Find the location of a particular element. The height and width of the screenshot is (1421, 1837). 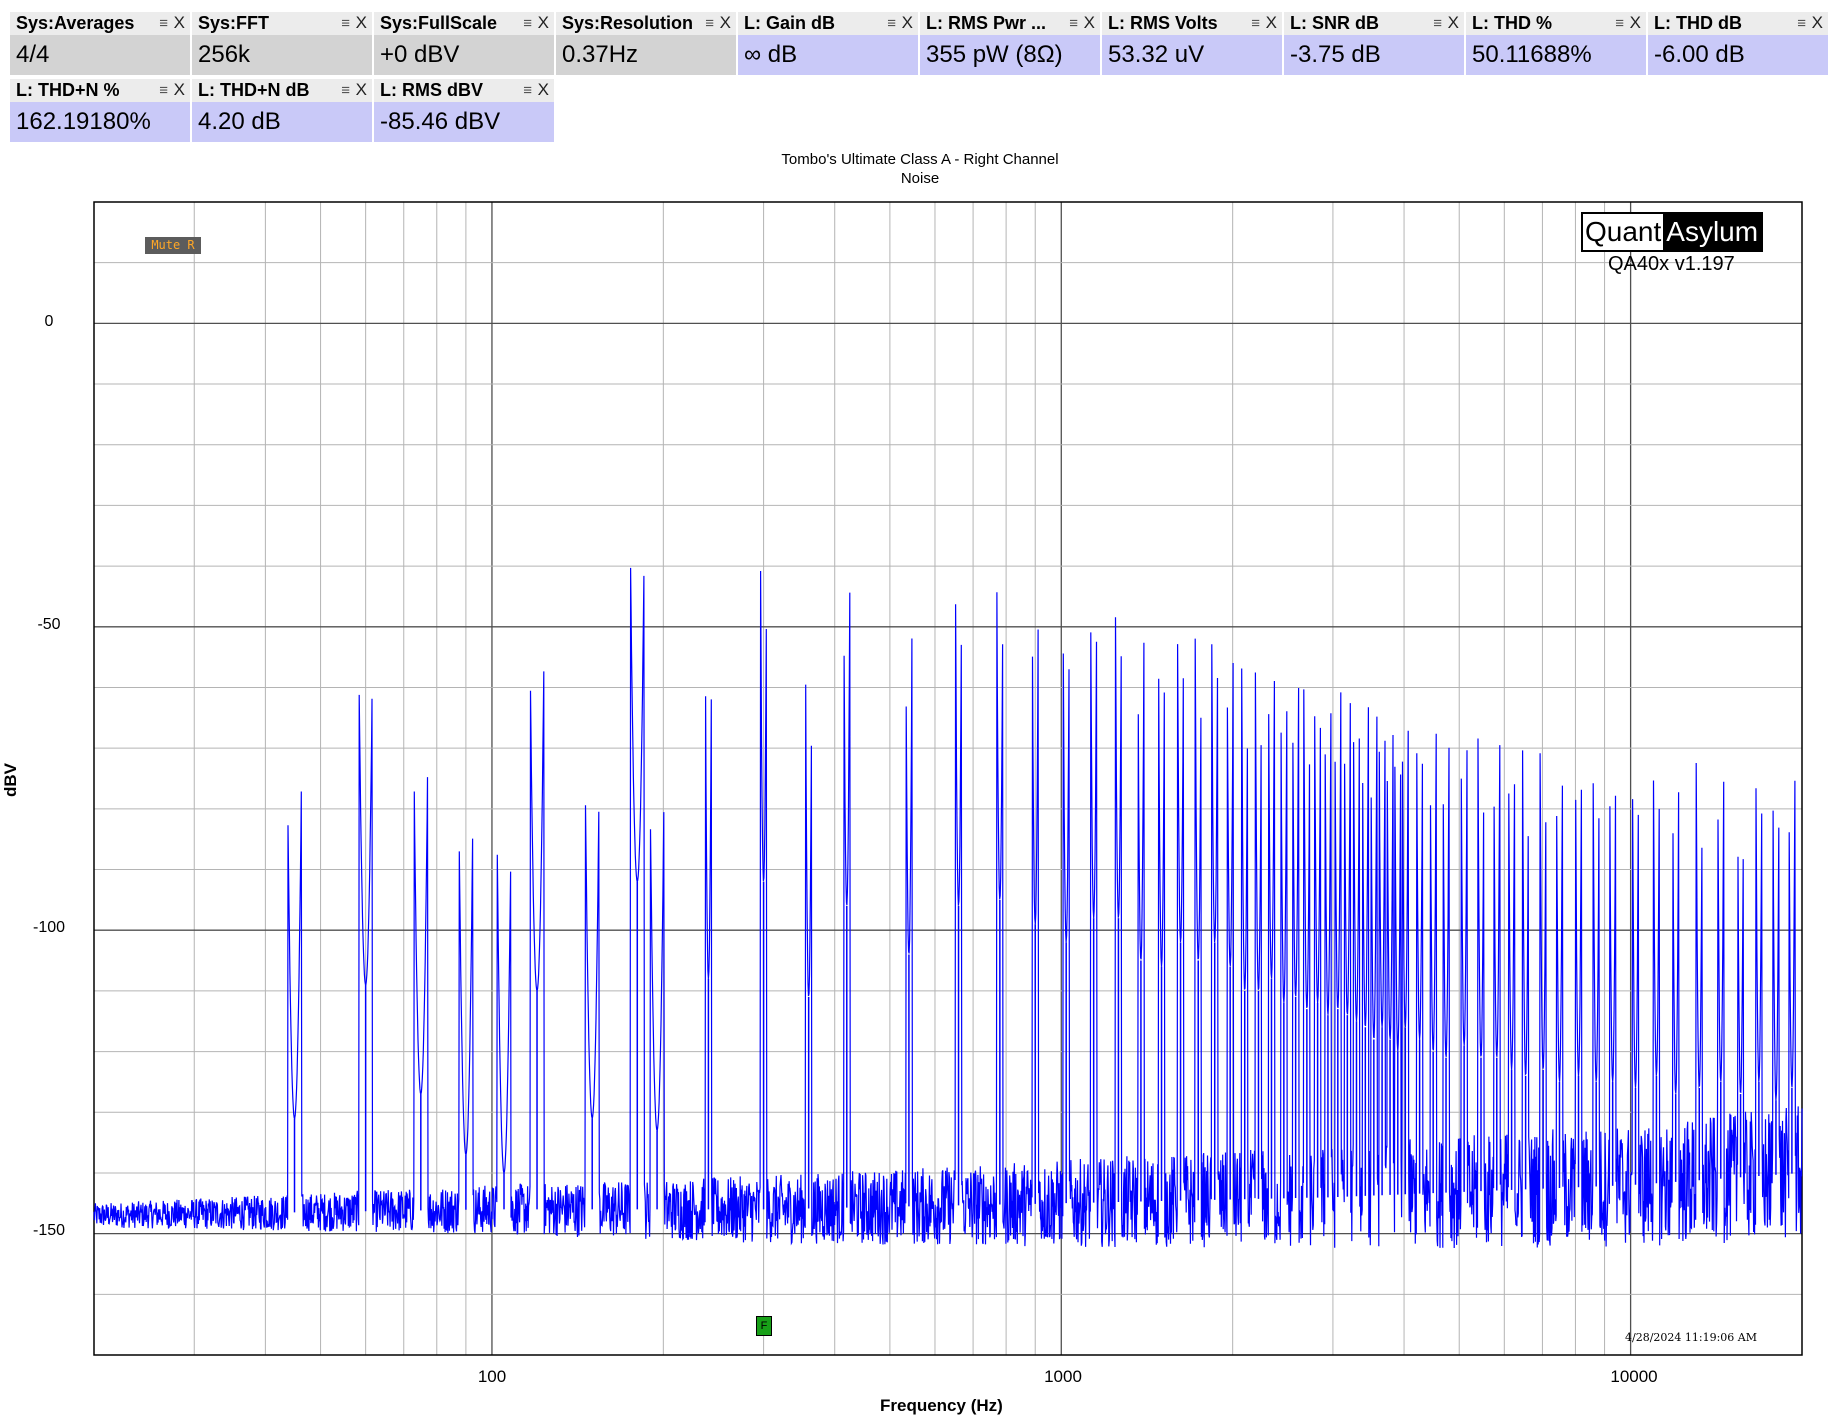

measurement-tile: L: THD % ≡ X 50.11688% is located at coordinates (1556, 43).